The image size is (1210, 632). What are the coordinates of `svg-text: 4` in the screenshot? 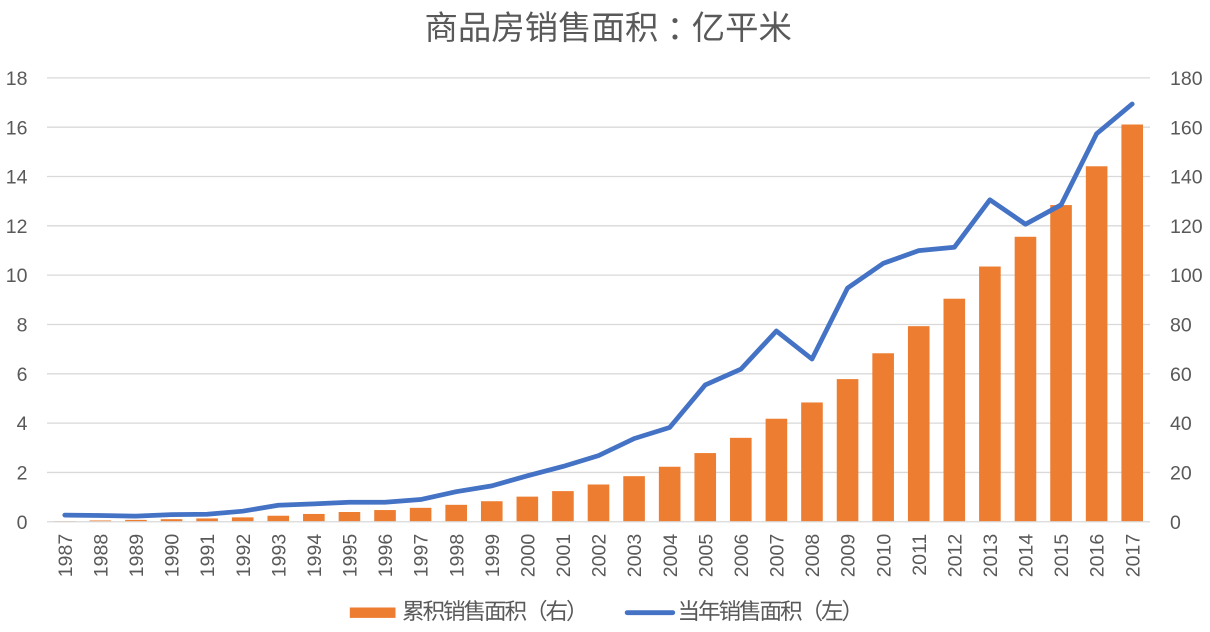 It's located at (22, 424).